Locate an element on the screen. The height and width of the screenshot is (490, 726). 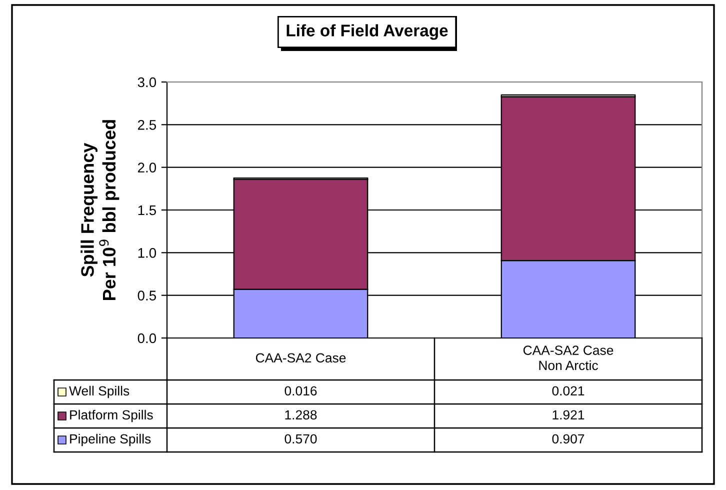
x-tick-label: CAA-SA2 Case Non Arctic is located at coordinates (568, 358).